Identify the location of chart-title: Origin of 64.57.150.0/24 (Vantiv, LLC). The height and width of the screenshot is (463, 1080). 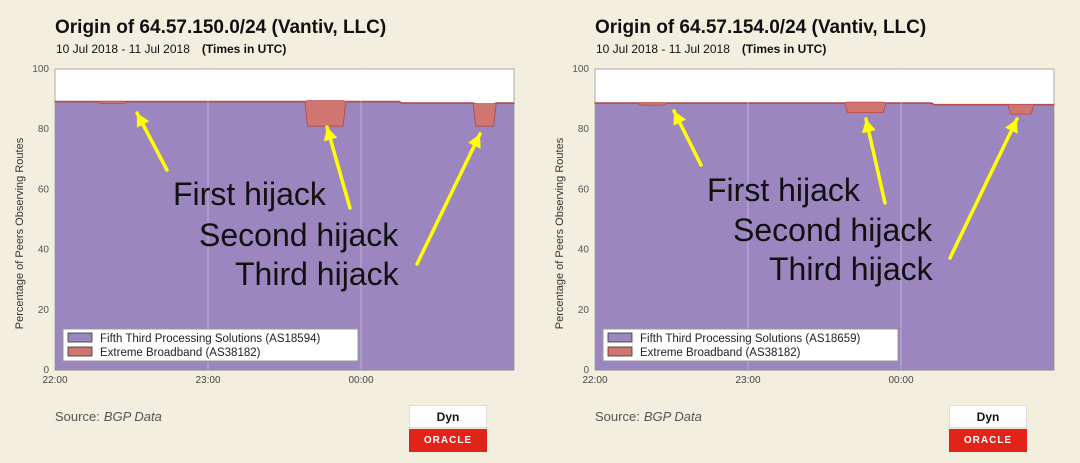
(221, 27).